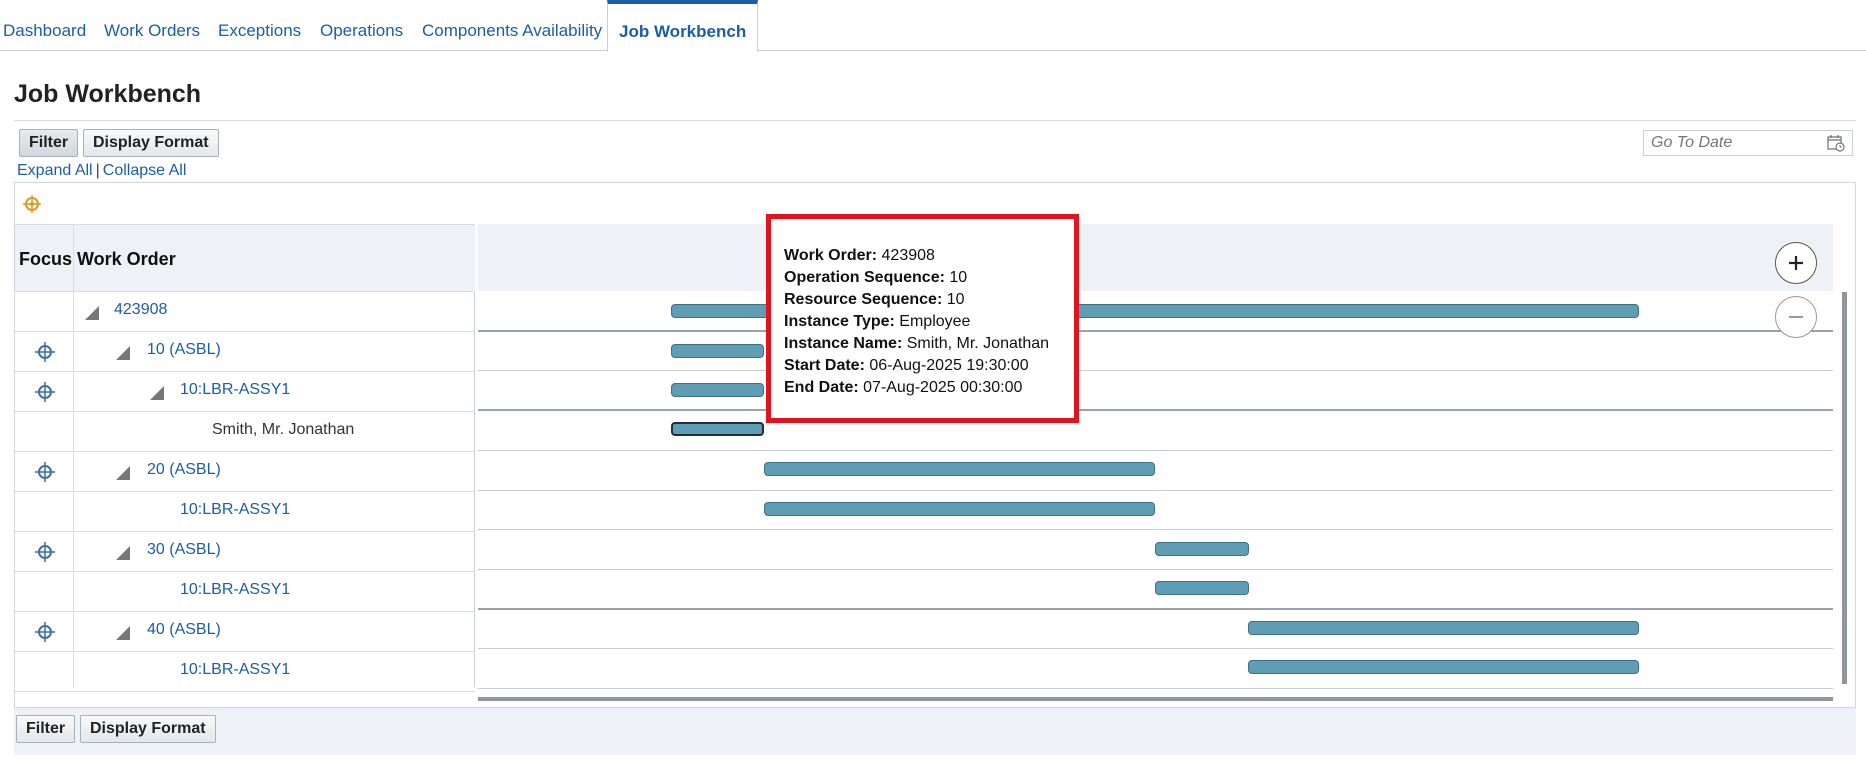 This screenshot has height=765, width=1866. Describe the element at coordinates (949, 365) in the screenshot. I see `tooltip-value: 06-Aug-2025 19:30:00` at that location.